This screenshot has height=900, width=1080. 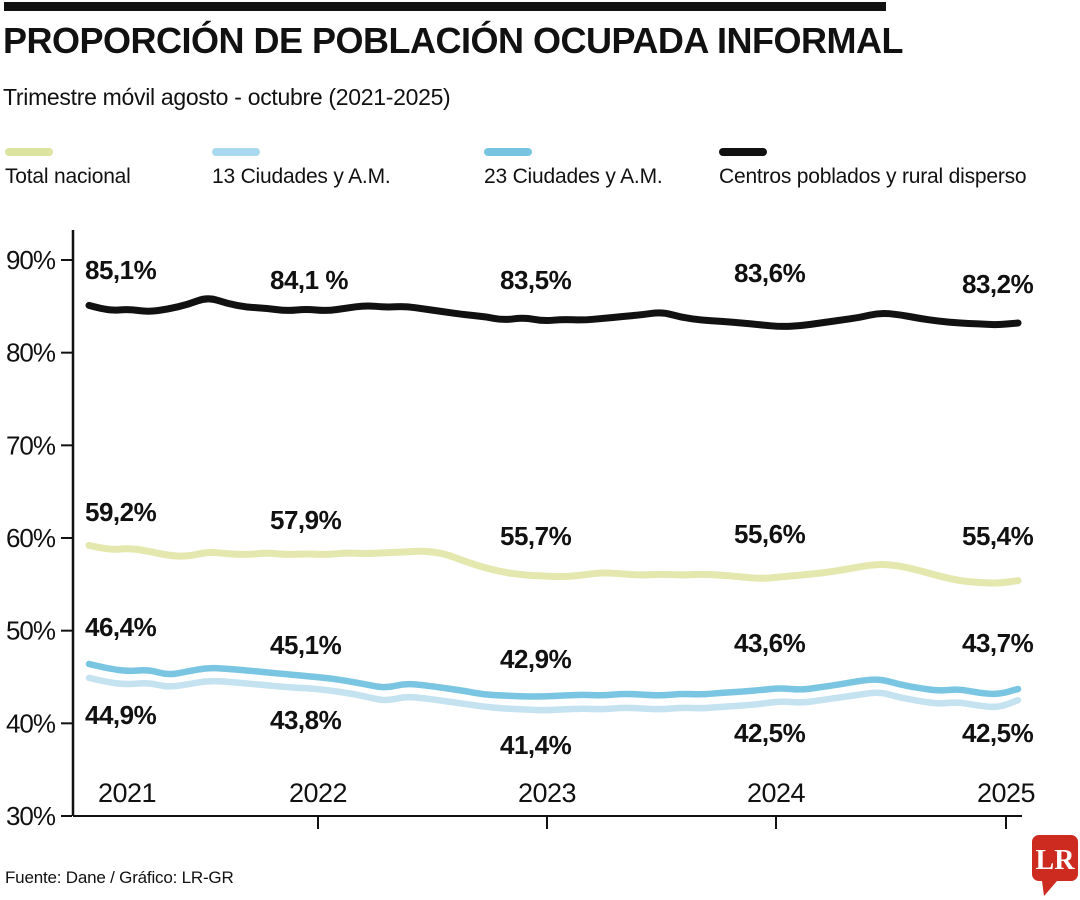 What do you see at coordinates (121, 627) in the screenshot?
I see `data-label: 46,4%` at bounding box center [121, 627].